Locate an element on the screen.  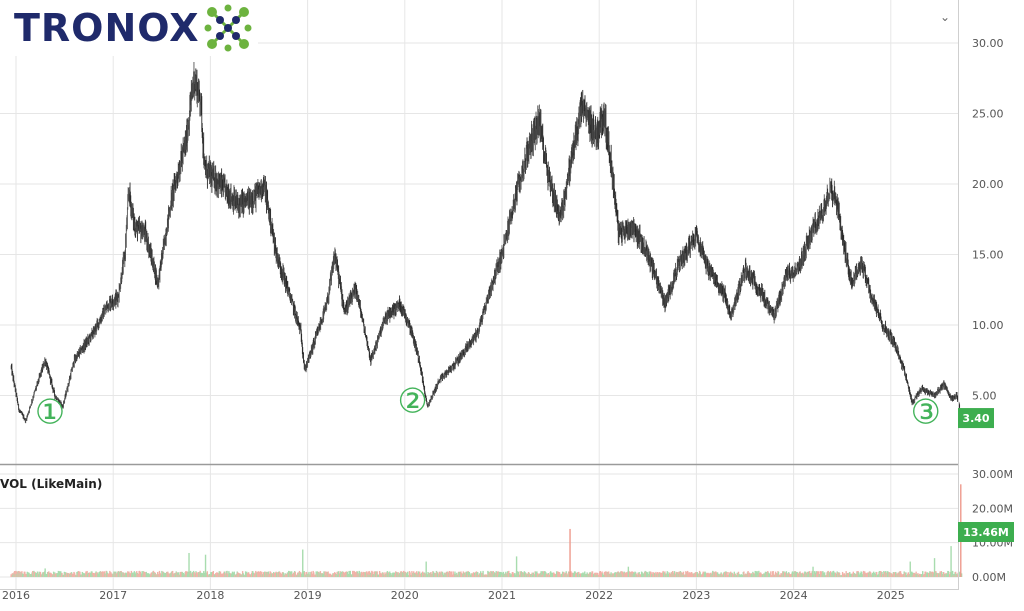
x-tick-label: 2025 is located at coordinates (891, 595).